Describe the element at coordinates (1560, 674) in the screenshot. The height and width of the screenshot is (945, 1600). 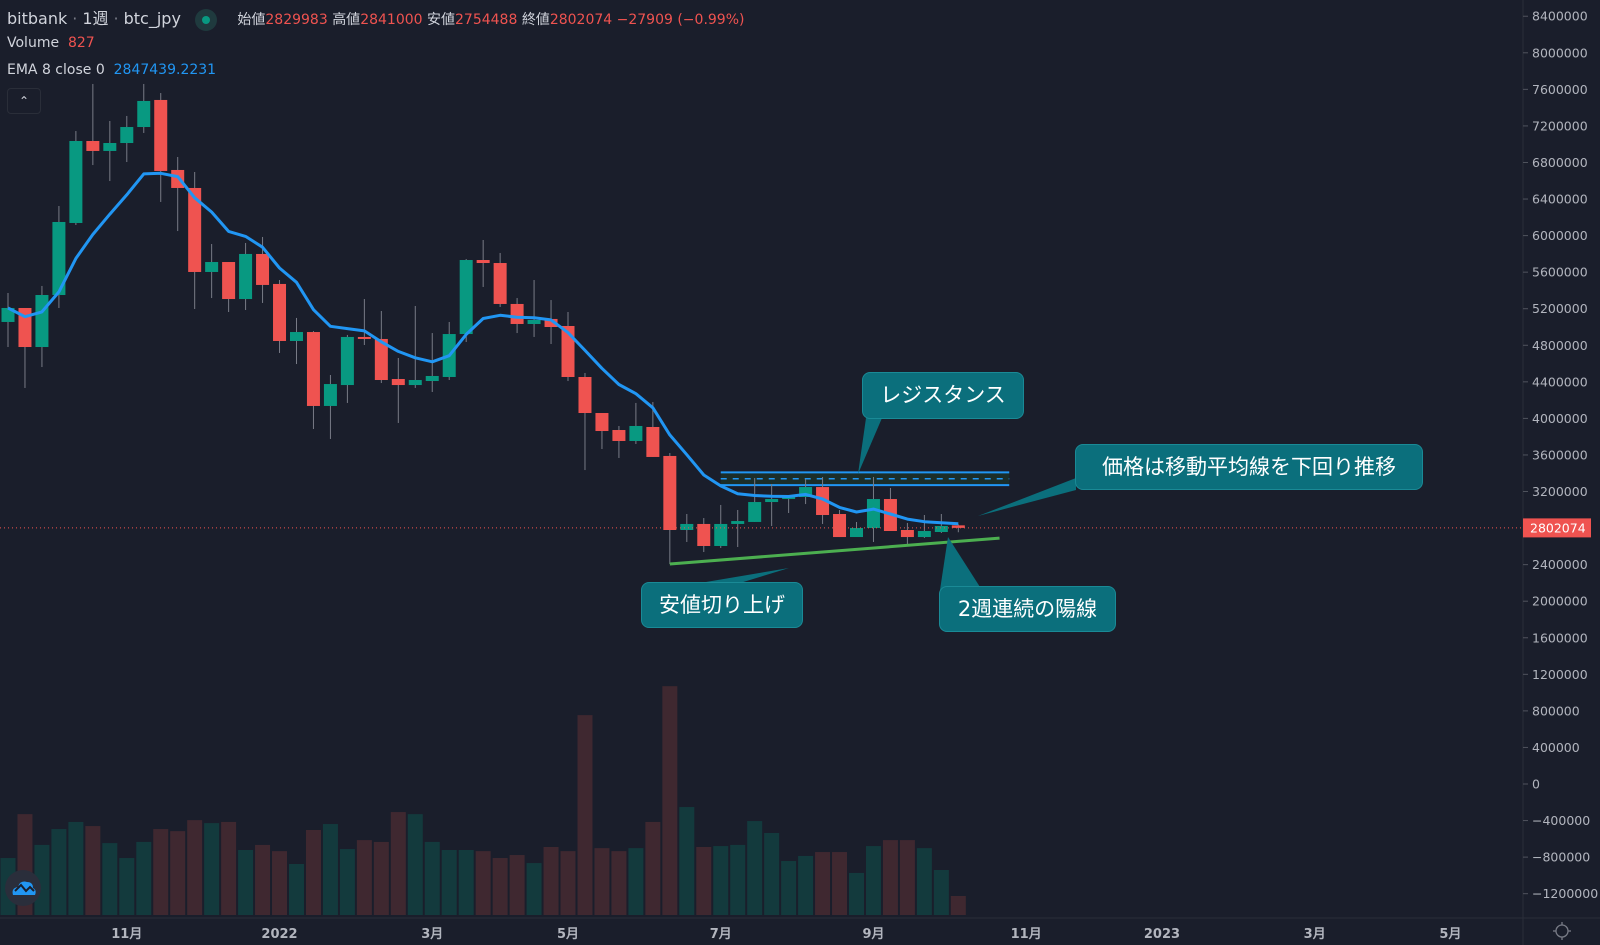
I see `price-tick-label: 1200000` at that location.